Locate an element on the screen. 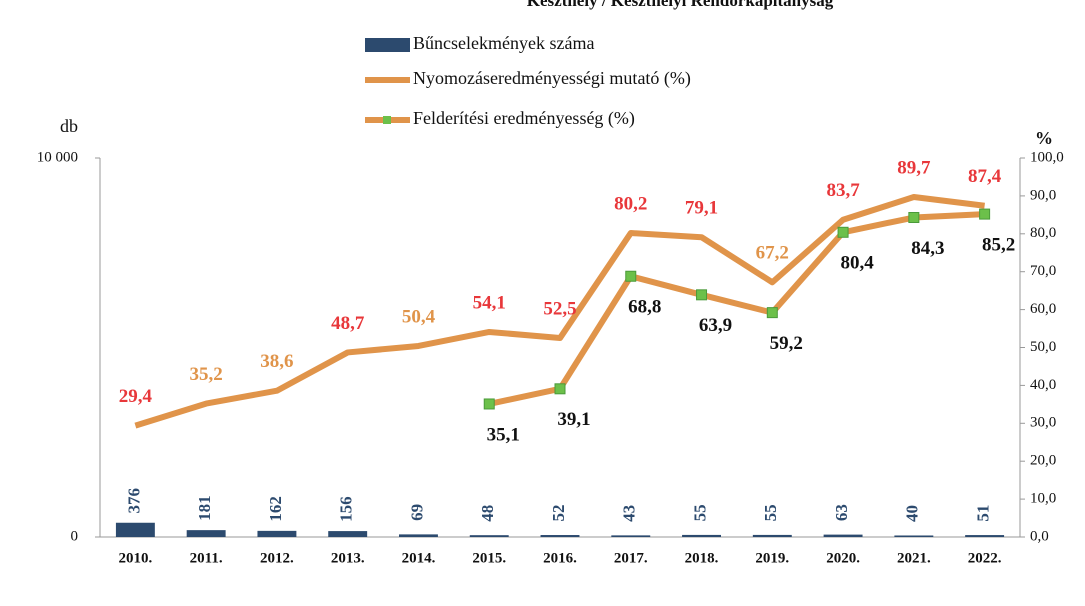 This screenshot has height=606, width=1085. data-label: 29,4 is located at coordinates (136, 396).